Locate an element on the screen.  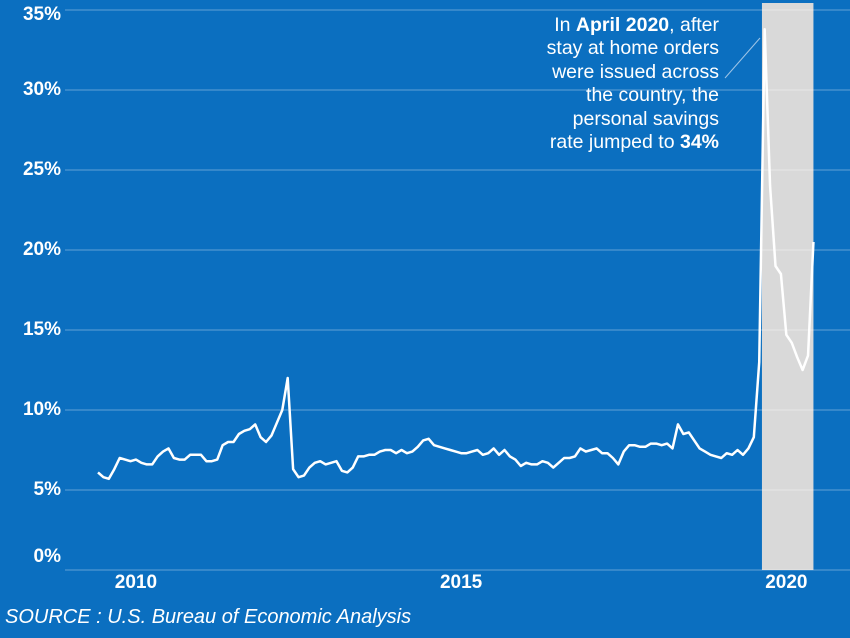
annotation-connector is located at coordinates (742, 58).